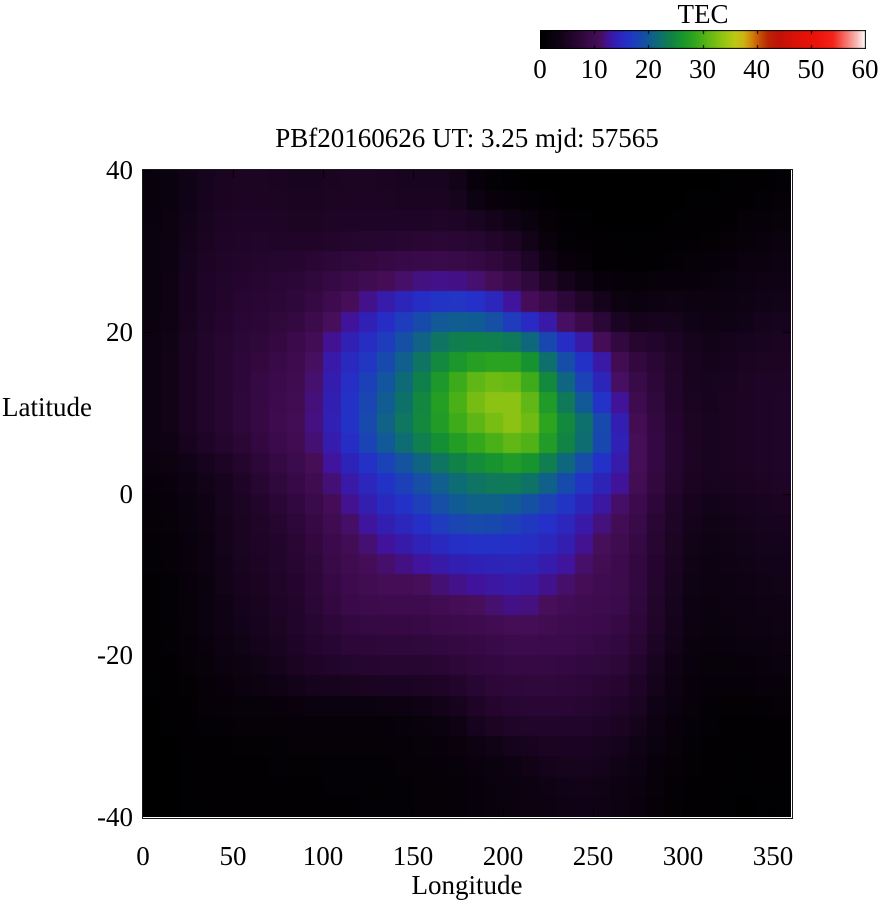 This screenshot has width=878, height=900. Describe the element at coordinates (648, 69) in the screenshot. I see `colorbar-tick-label: 20` at that location.